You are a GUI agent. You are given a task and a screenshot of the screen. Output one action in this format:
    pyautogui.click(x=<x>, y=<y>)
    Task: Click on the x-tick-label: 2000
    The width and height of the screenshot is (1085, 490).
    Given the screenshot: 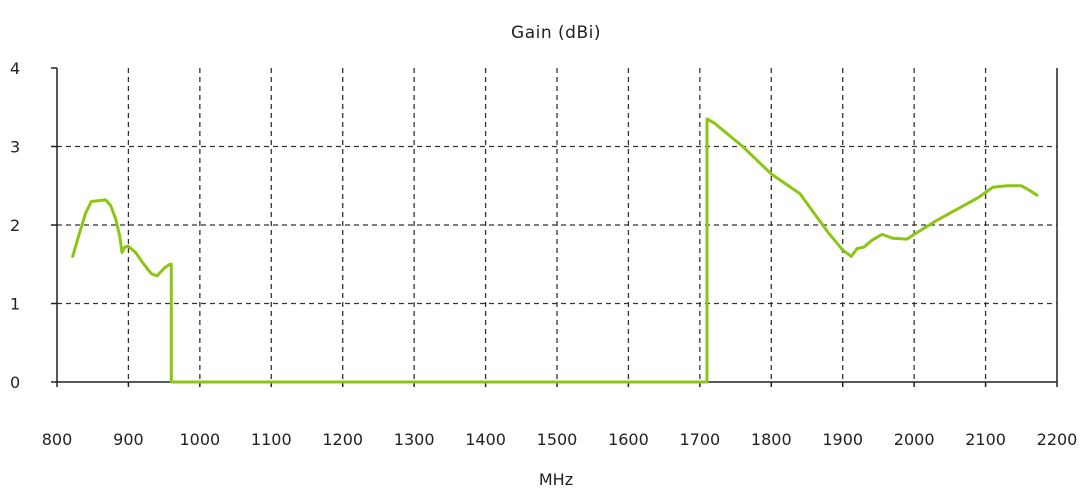 What is the action you would take?
    pyautogui.click(x=914, y=439)
    